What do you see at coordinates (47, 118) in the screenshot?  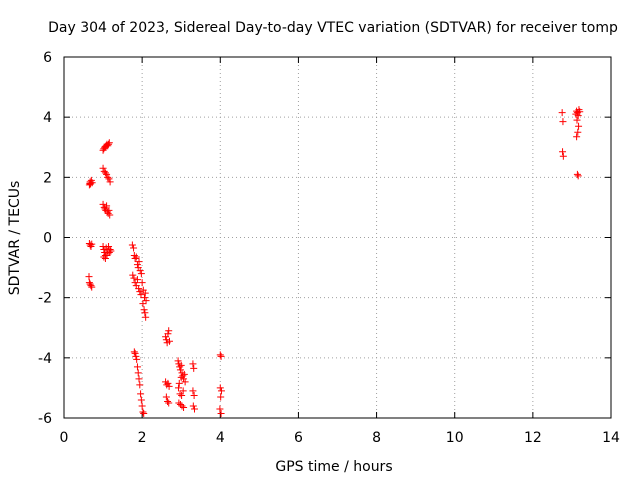 I see `y-tick-label: 4` at bounding box center [47, 118].